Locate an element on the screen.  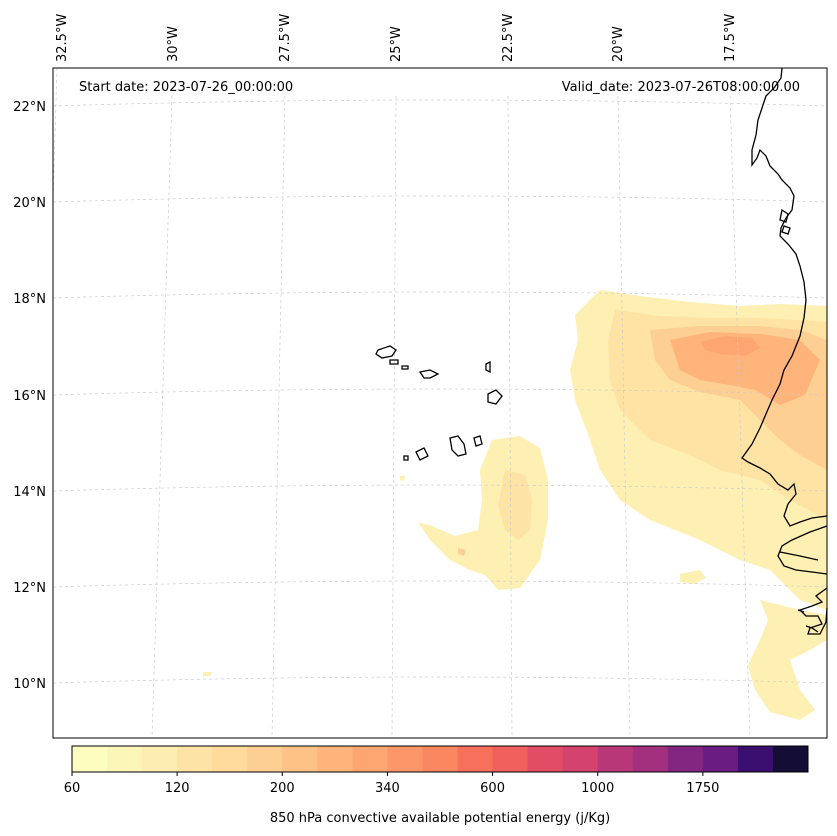
lat-labels: 22°N 20°N 18°N 16°N 14°N 12°N 10°N is located at coordinates (29, 396).